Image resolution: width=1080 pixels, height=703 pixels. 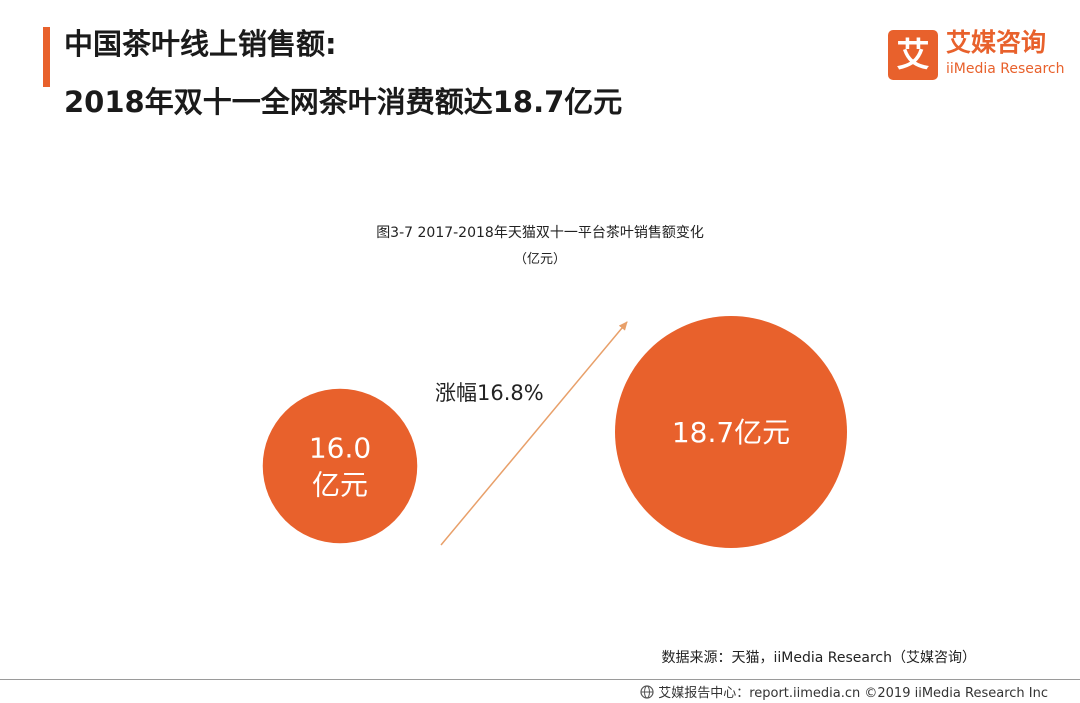 What do you see at coordinates (819, 658) in the screenshot?
I see `data-source: 数据来源：天猫，iiMedia Research（艾媒咨询）` at bounding box center [819, 658].